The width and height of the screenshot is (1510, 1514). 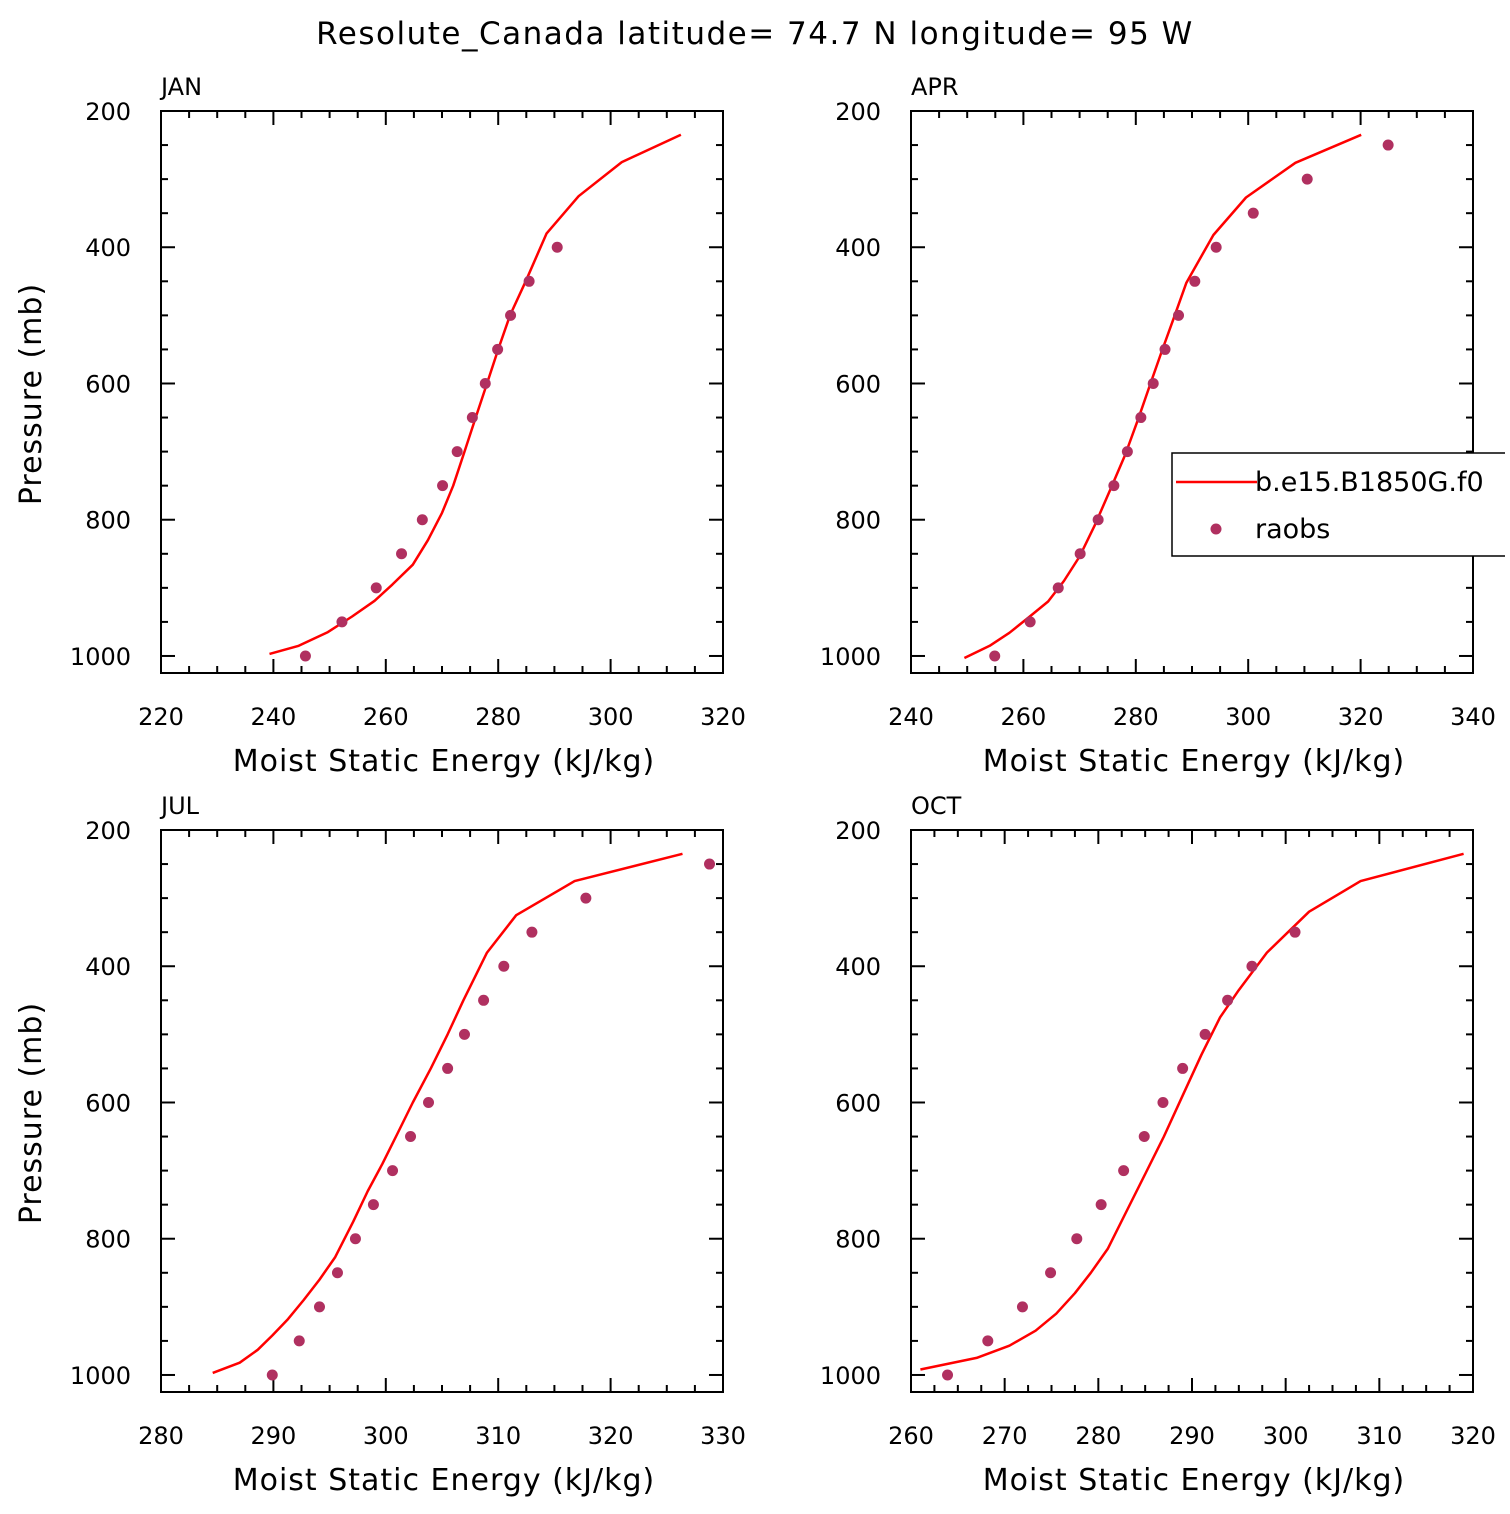 What do you see at coordinates (1005, 1436) in the screenshot?
I see `x-tick-label: 270` at bounding box center [1005, 1436].